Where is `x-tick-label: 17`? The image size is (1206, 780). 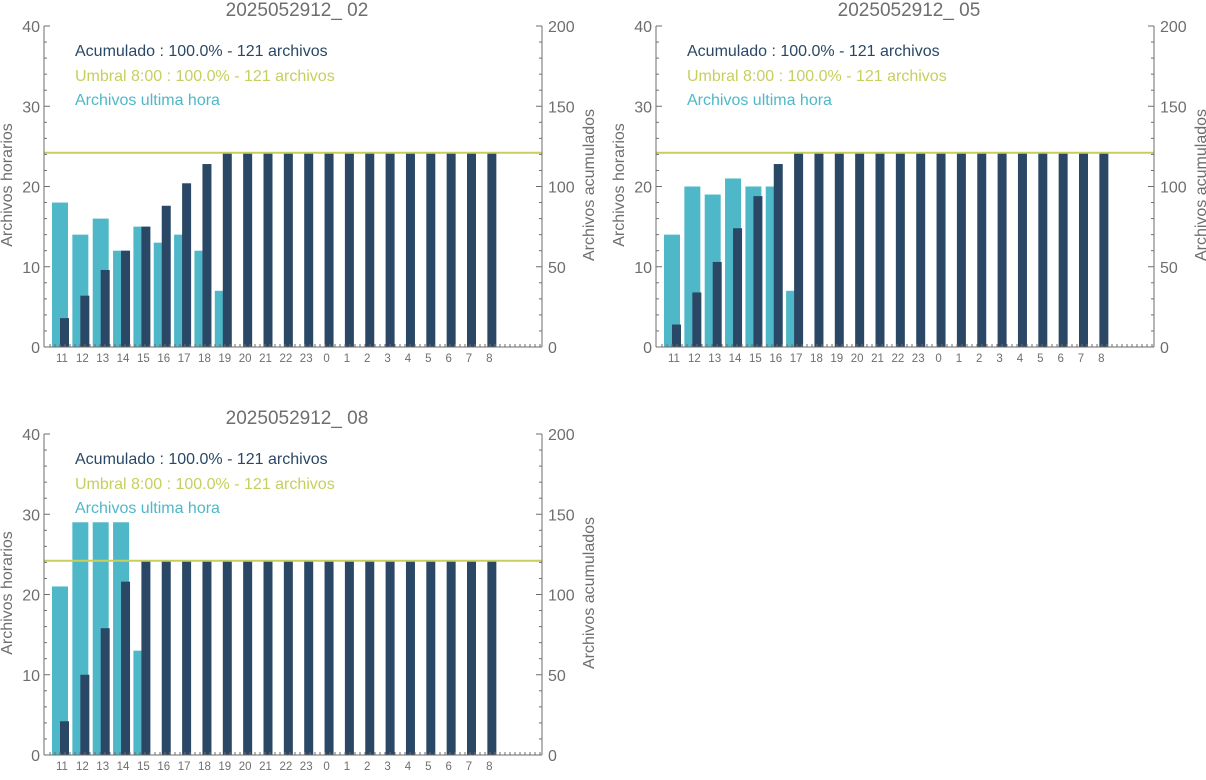 x-tick-label: 17 is located at coordinates (184, 767).